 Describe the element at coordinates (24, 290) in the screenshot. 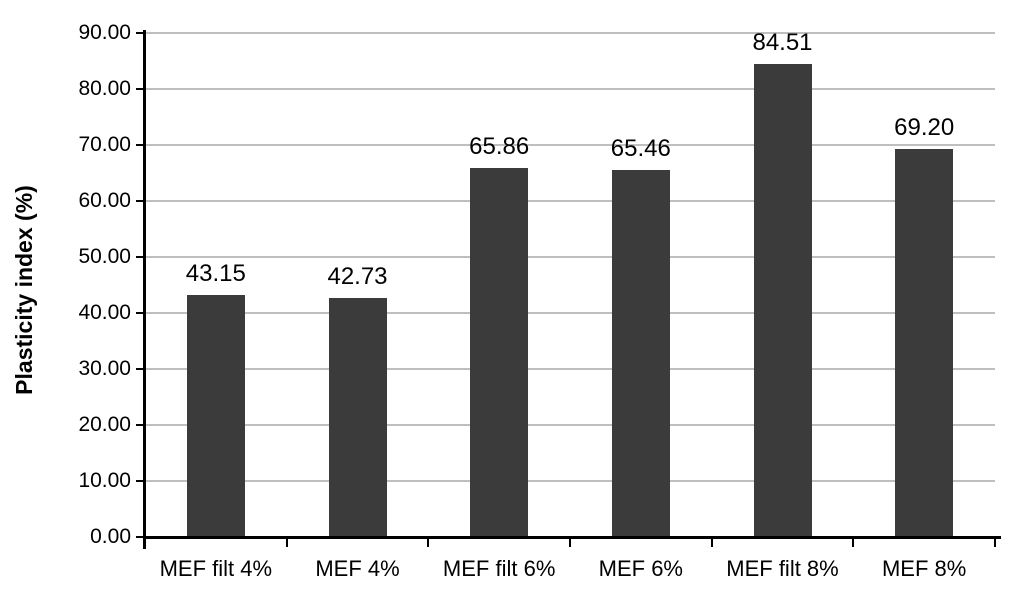

I see `y-axis-title: Plasticity index (%)` at that location.